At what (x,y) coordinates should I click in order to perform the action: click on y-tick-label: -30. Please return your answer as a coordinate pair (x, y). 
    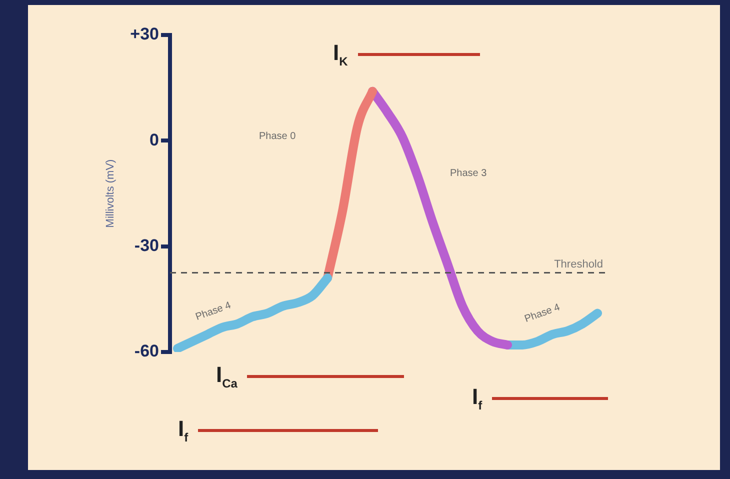
    Looking at the image, I should click on (146, 246).